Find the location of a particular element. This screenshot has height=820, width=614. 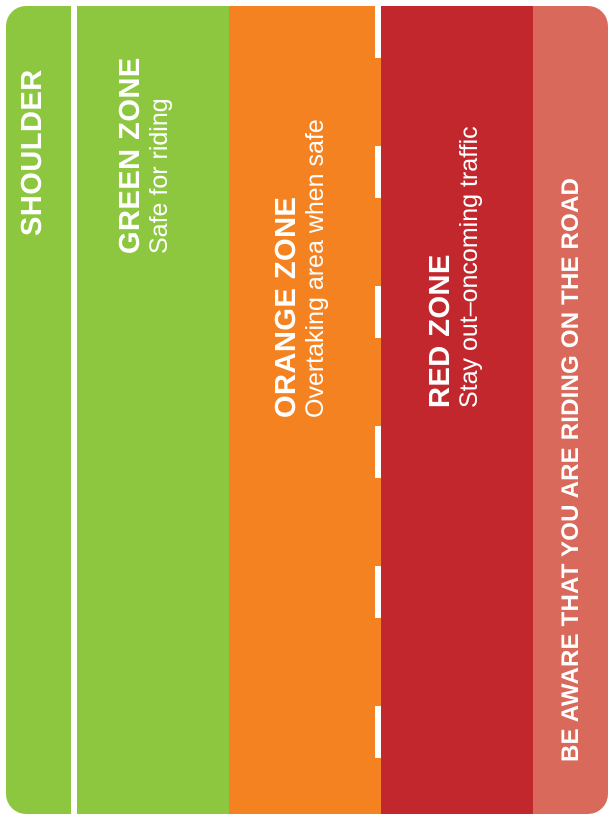

dashed-center-line is located at coordinates (378, 410).